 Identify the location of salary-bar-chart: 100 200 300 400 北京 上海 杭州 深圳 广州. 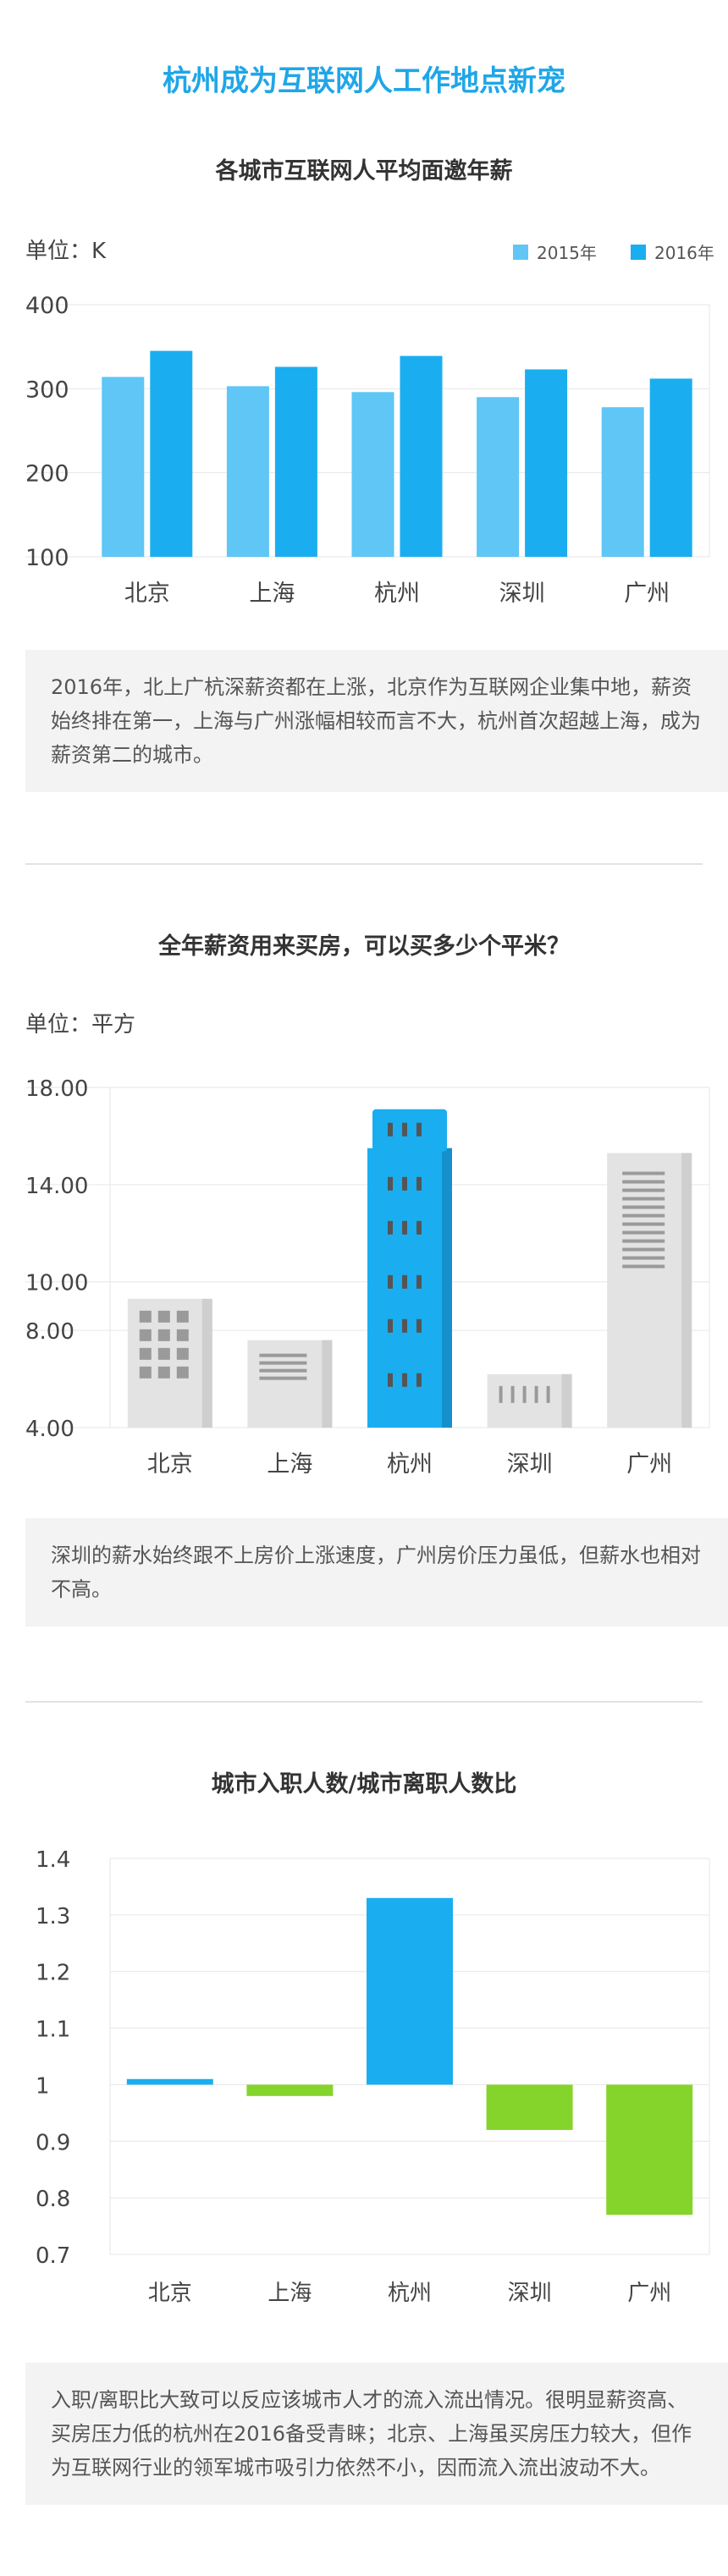
(368, 450).